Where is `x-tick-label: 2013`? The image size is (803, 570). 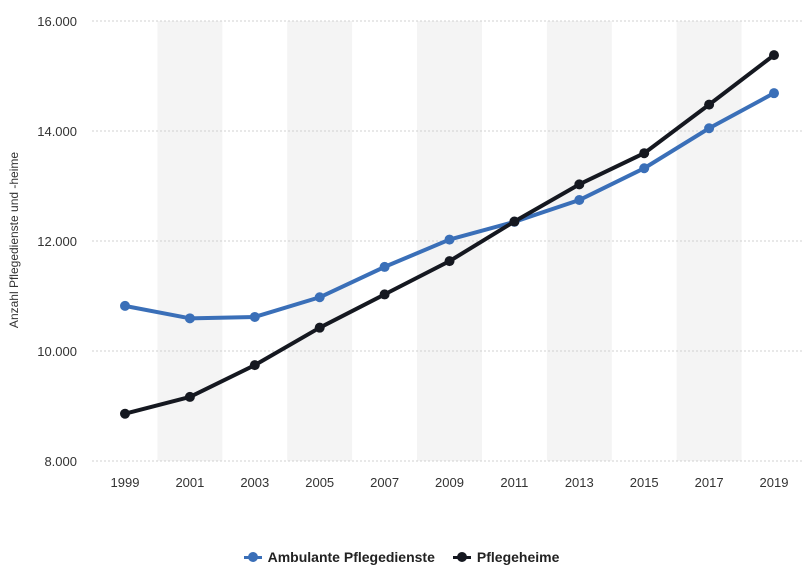
x-tick-label: 2013 is located at coordinates (579, 482).